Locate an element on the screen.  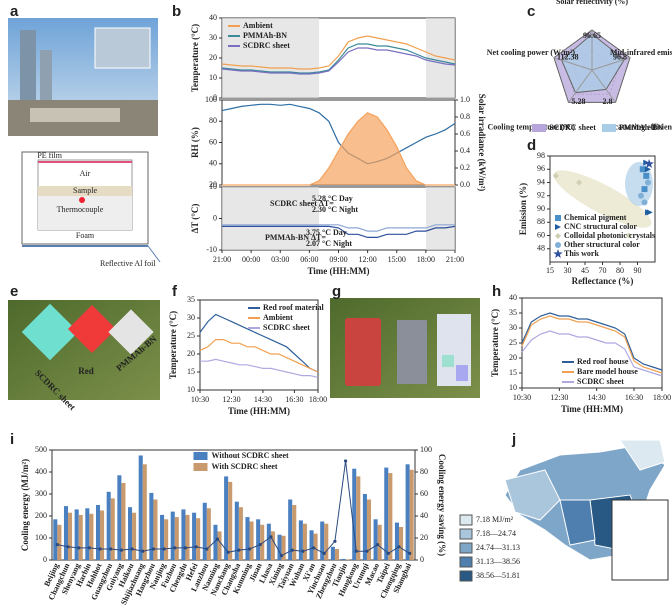
legend-label: This work is located at coordinates (581, 253).